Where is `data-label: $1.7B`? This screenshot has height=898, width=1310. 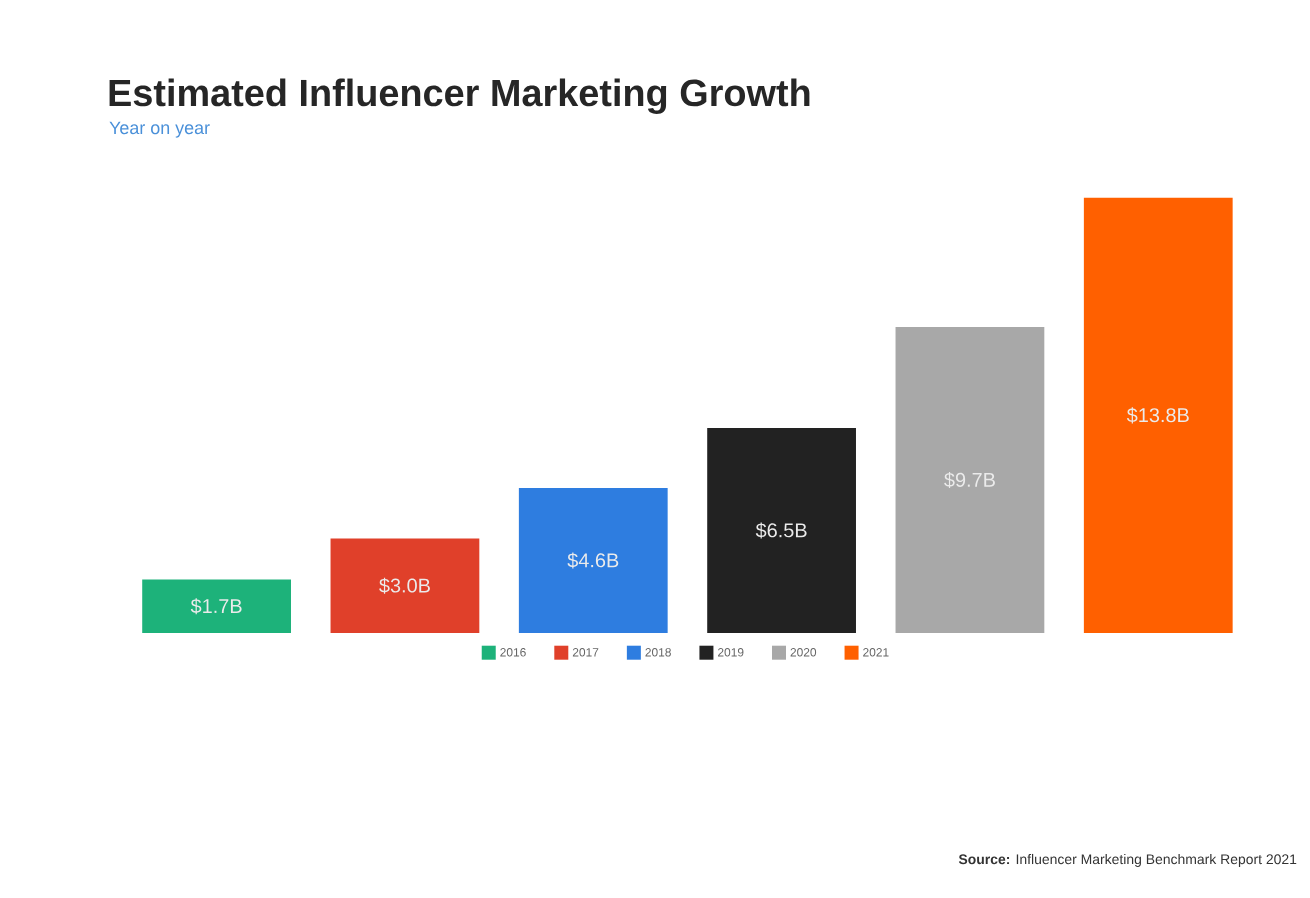 data-label: $1.7B is located at coordinates (216, 606).